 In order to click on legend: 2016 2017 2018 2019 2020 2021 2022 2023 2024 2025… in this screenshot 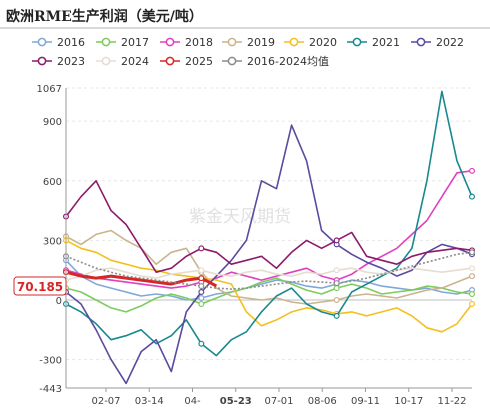, I will do `click(248, 52)`.